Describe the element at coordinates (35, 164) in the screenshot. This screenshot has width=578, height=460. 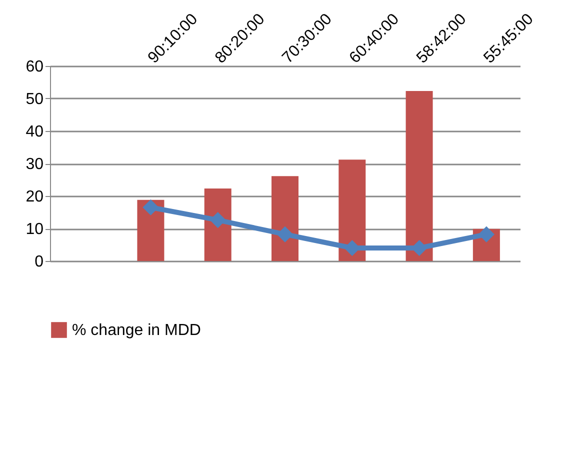
I see `y-tick-label: 30` at that location.